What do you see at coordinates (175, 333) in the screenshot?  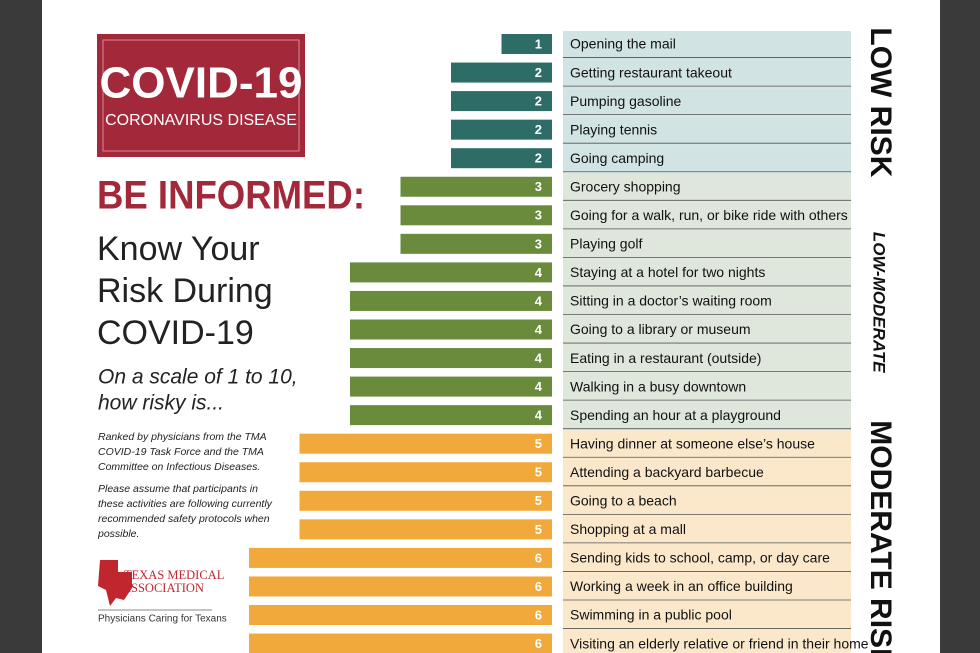 I see `subhead-line: COVID-19` at bounding box center [175, 333].